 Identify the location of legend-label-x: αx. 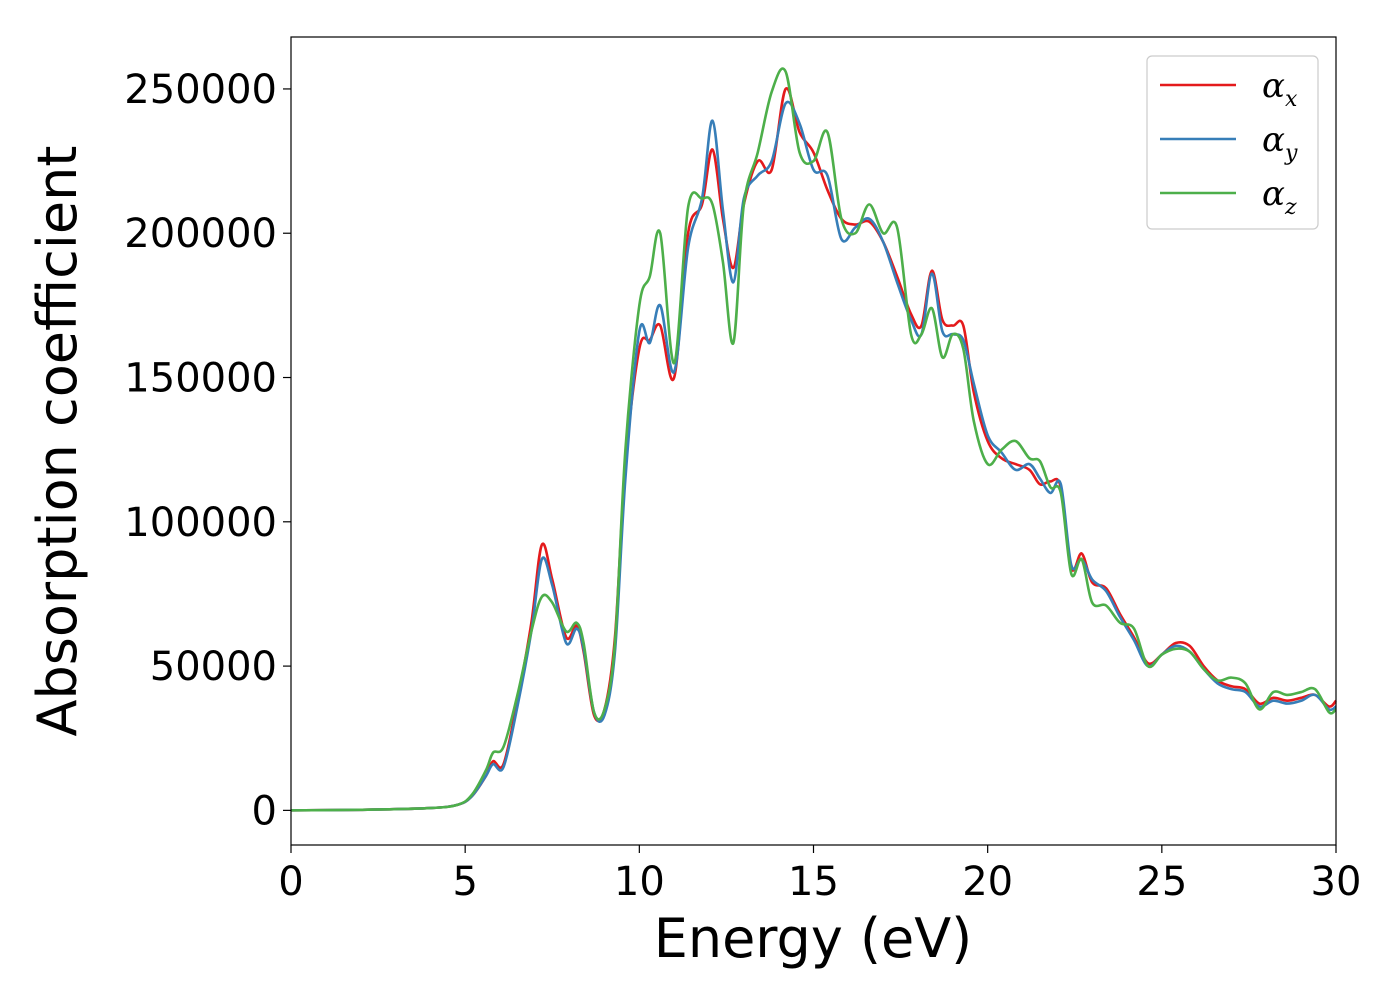
(1280, 89).